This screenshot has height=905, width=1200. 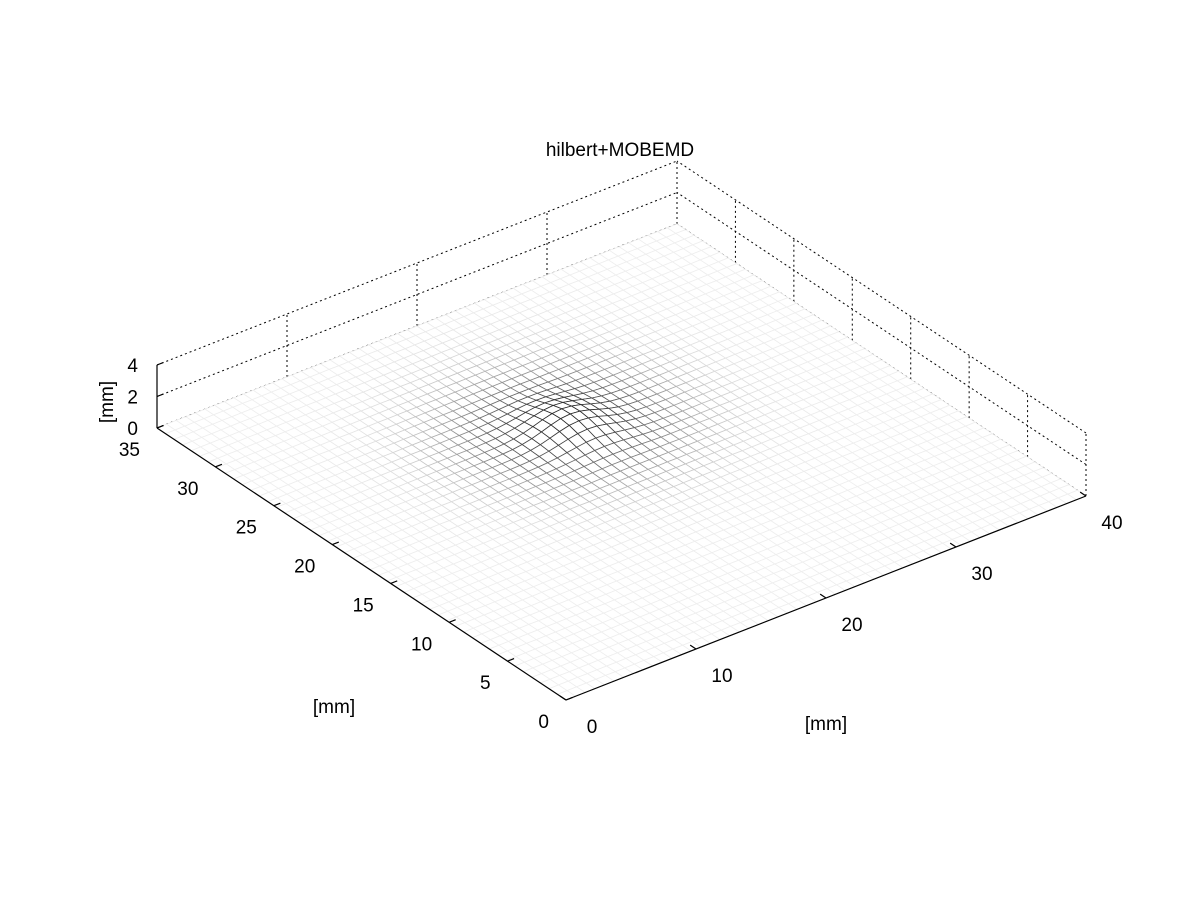 What do you see at coordinates (246, 528) in the screenshot?
I see `y-tick-label: 25` at bounding box center [246, 528].